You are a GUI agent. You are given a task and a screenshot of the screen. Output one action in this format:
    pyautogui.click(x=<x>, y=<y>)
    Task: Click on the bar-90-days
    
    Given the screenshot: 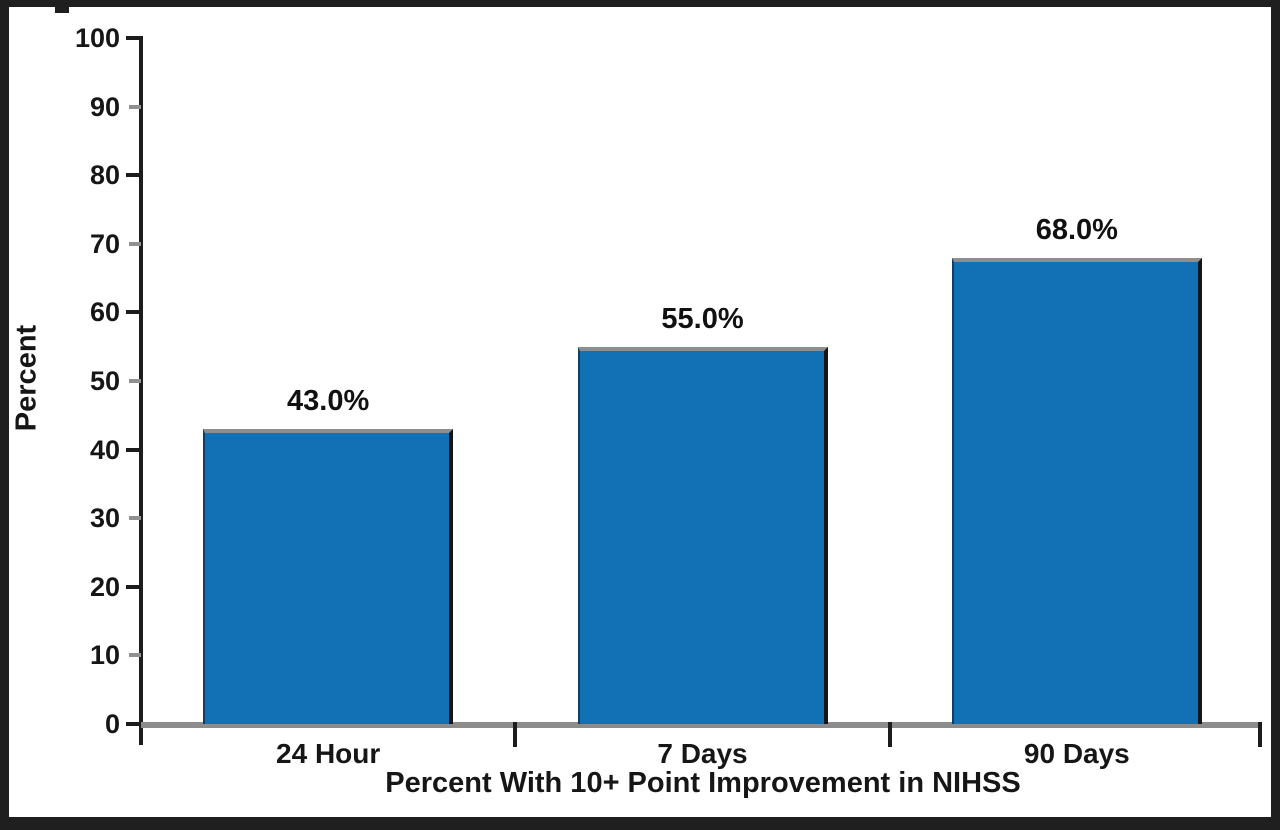 What is the action you would take?
    pyautogui.click(x=1076, y=490)
    